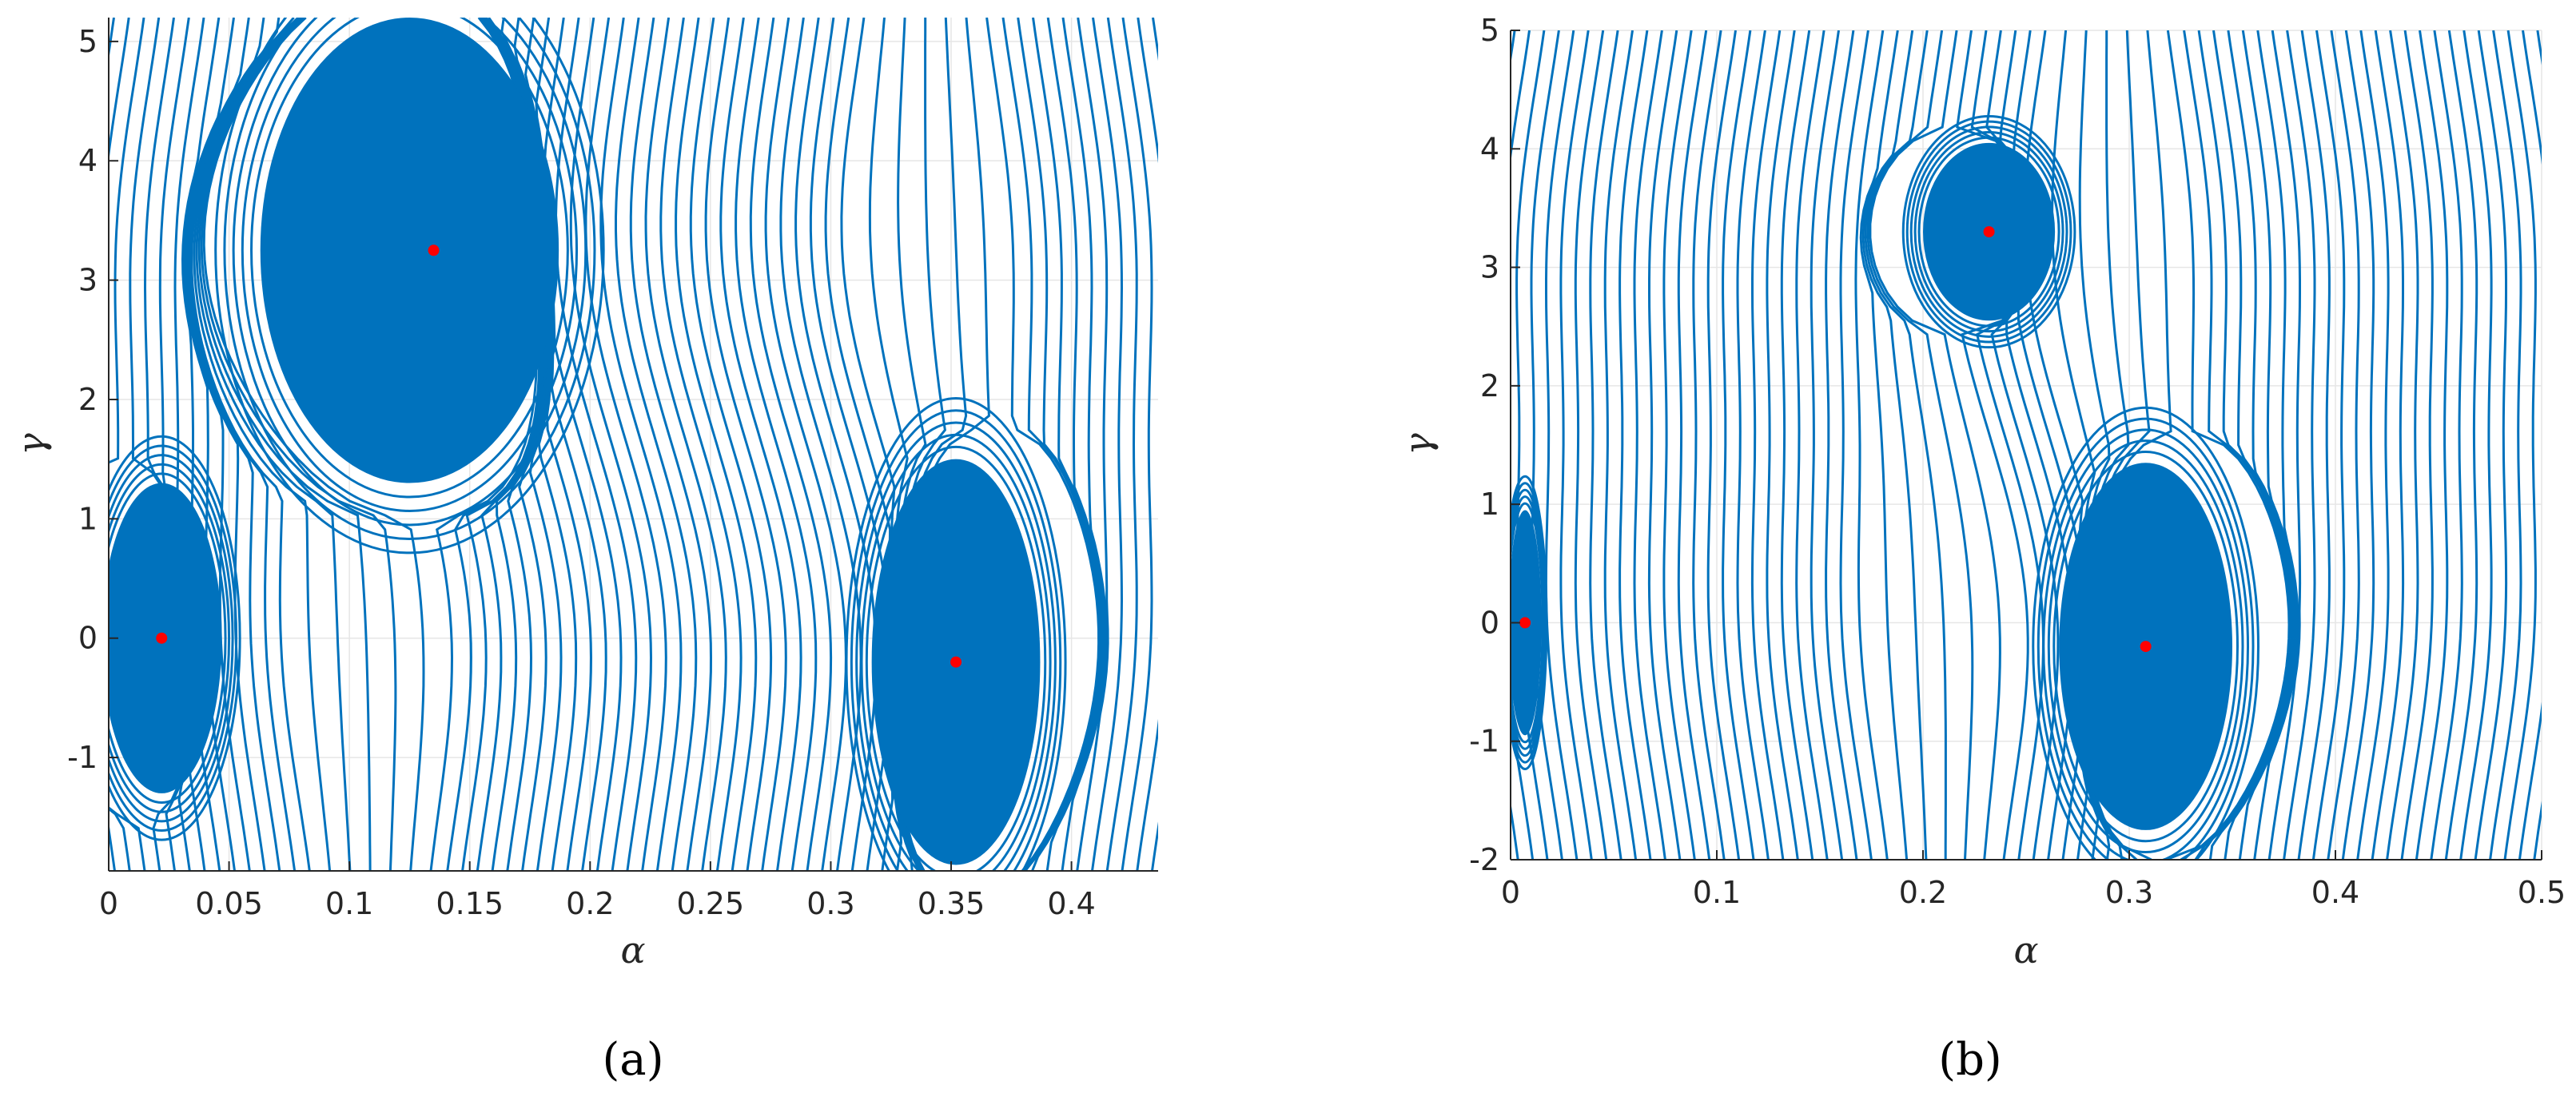 This screenshot has height=1097, width=2576. I want to click on xticks-a: 0 0.05 0.1 0.15 0.2 0.25 0.3 0.35 0.4, so click(597, 891).